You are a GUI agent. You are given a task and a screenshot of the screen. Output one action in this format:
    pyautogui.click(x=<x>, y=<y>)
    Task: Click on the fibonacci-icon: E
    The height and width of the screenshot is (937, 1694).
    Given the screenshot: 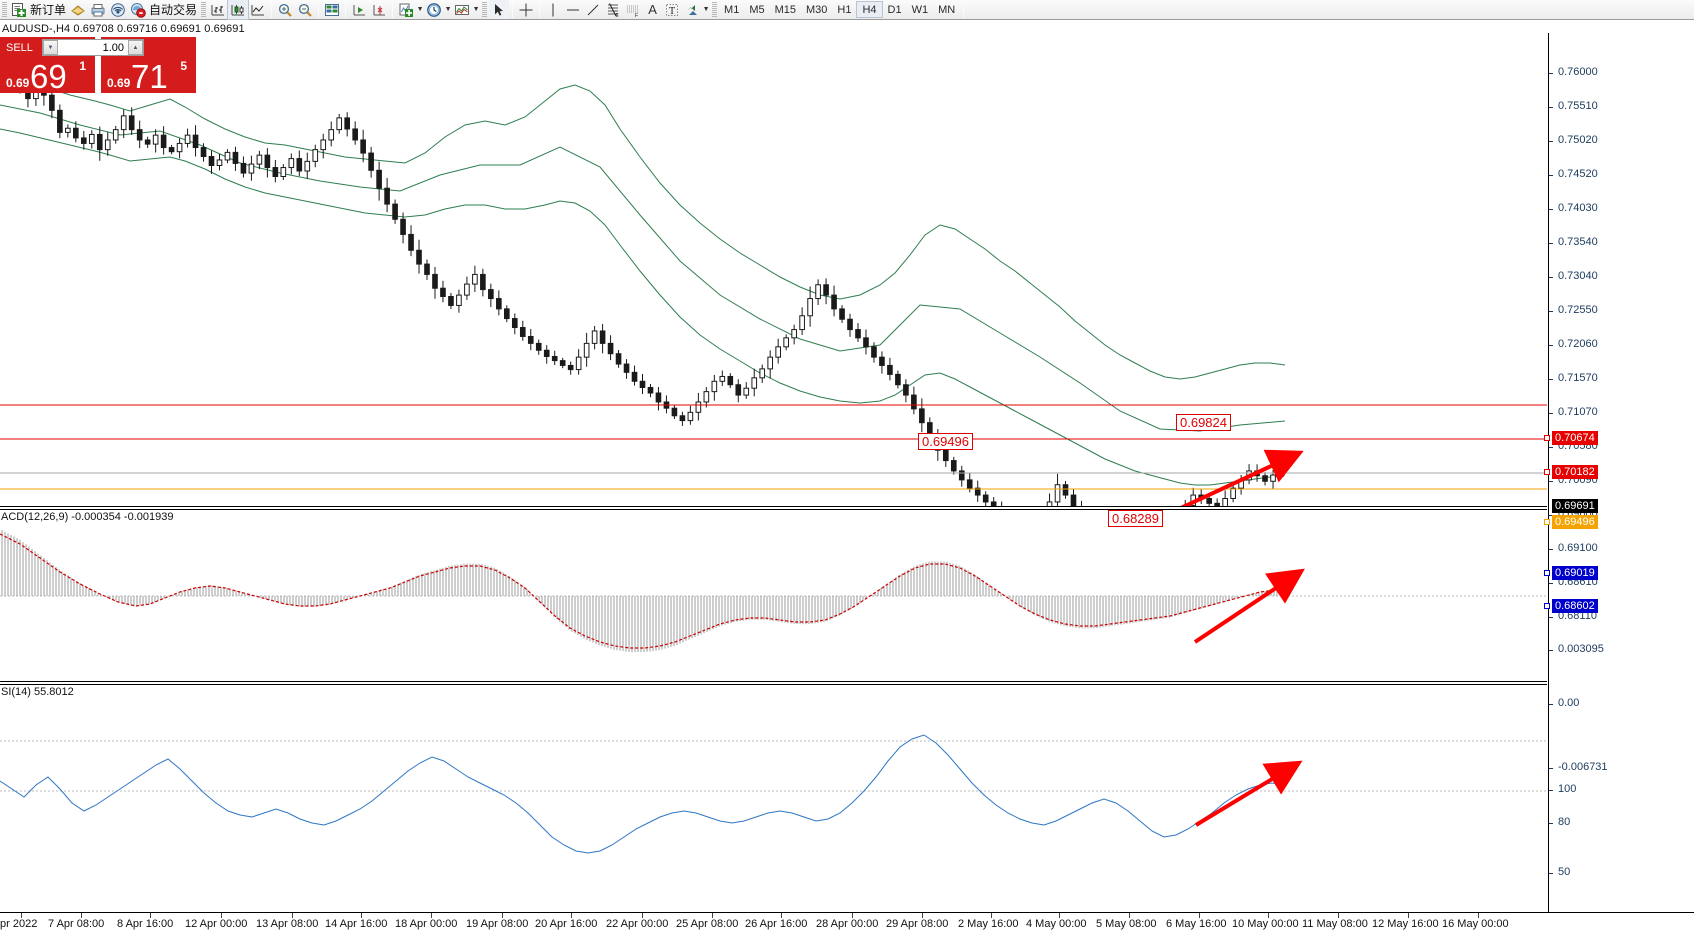 What is the action you would take?
    pyautogui.click(x=613, y=9)
    